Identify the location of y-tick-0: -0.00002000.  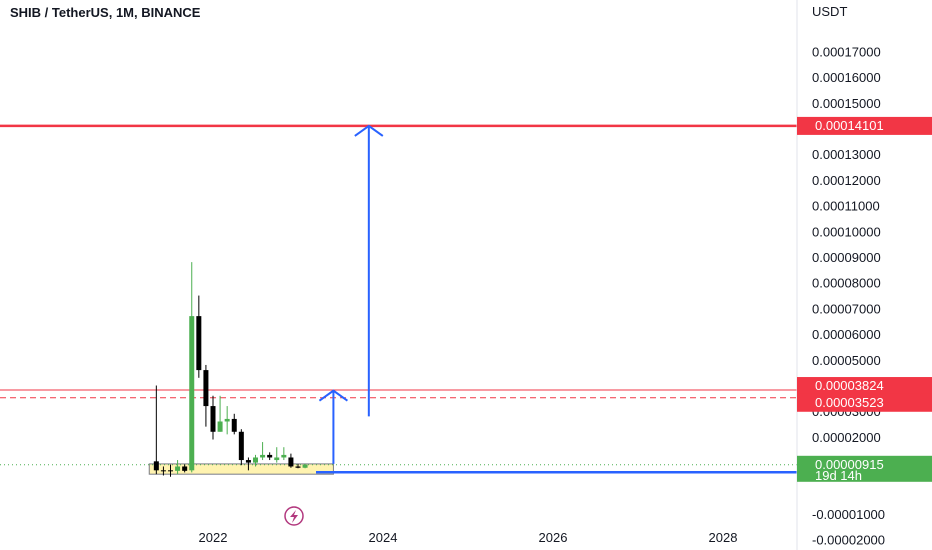
(848, 540).